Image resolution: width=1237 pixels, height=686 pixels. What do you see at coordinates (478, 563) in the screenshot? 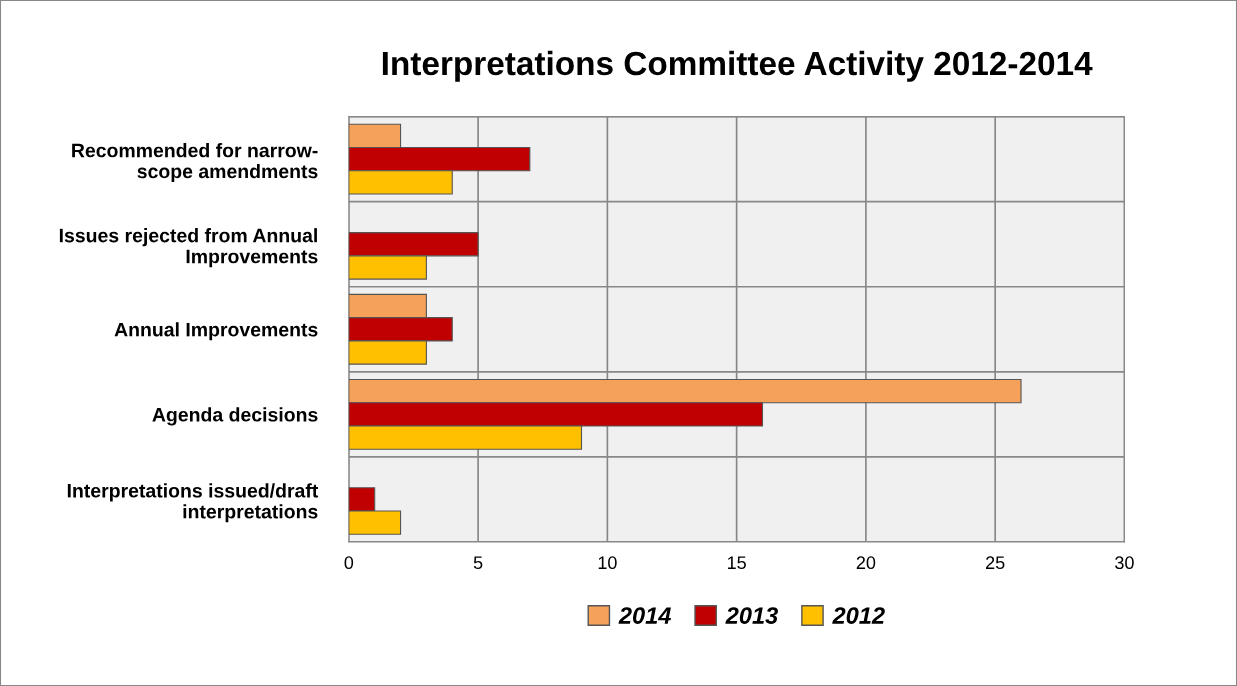
I see `x-tick-label: 5` at bounding box center [478, 563].